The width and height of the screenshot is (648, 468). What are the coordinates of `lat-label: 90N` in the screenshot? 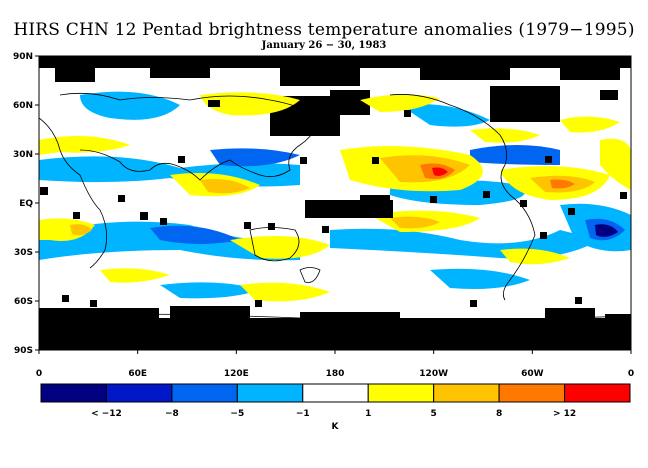 It's located at (23, 57).